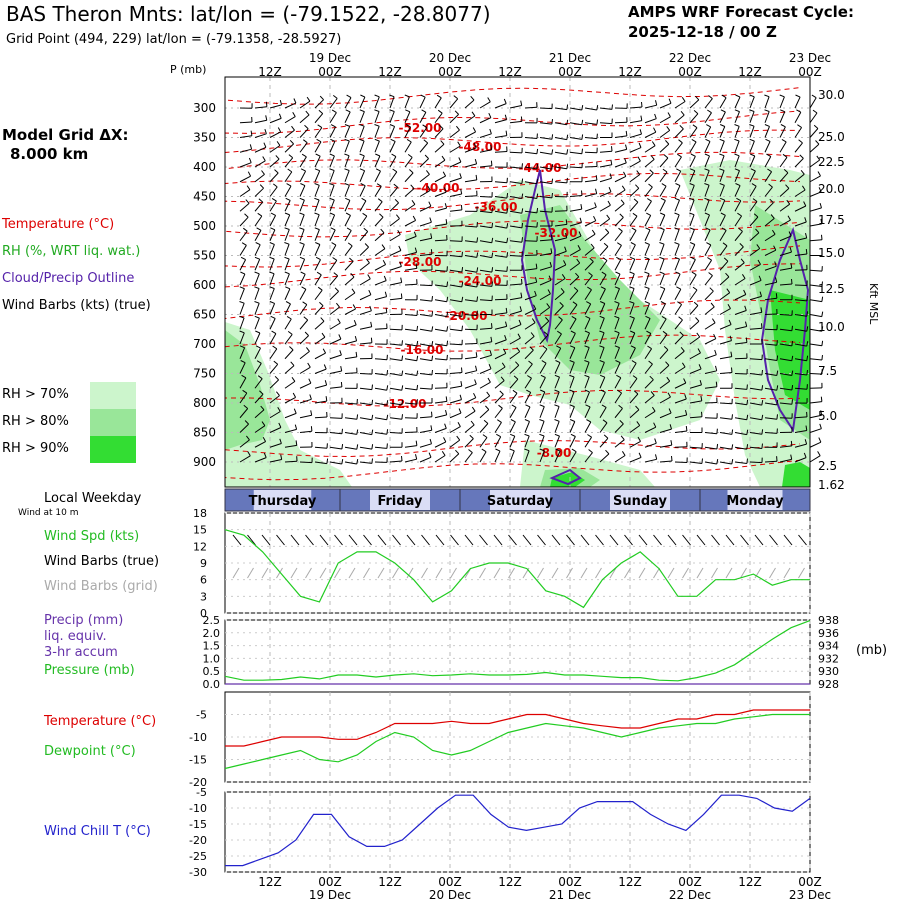  Describe the element at coordinates (204, 374) in the screenshot. I see `pressure-tick-label: 750` at that location.